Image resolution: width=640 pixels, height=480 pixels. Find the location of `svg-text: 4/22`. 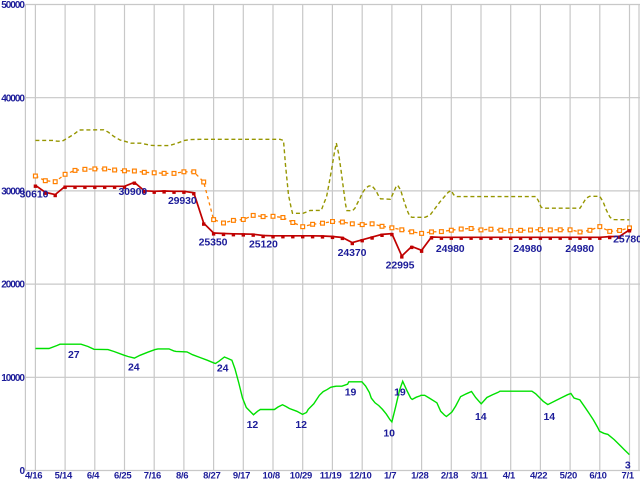

svg-text: 4/22 is located at coordinates (538, 475).